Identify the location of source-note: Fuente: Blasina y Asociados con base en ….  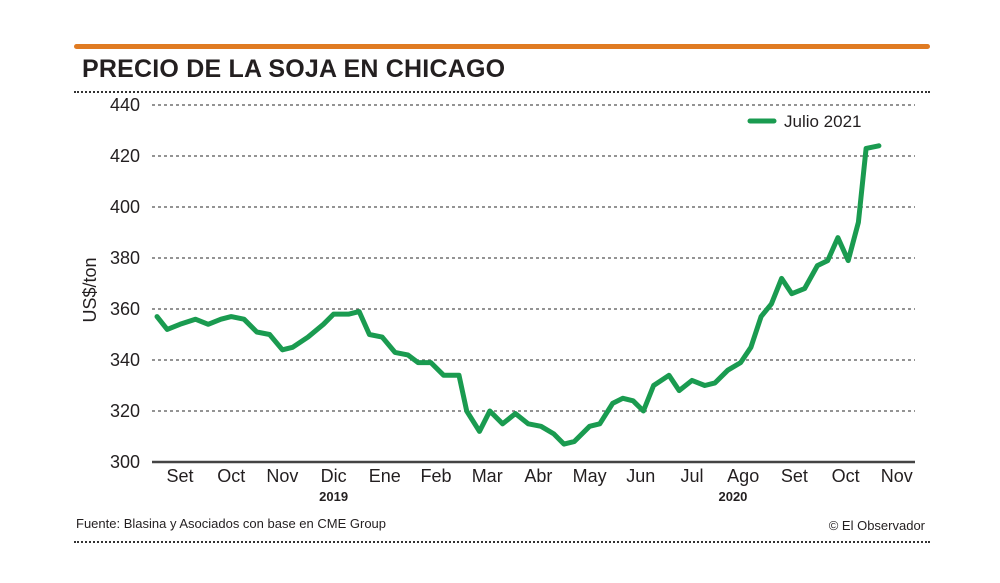
(231, 523).